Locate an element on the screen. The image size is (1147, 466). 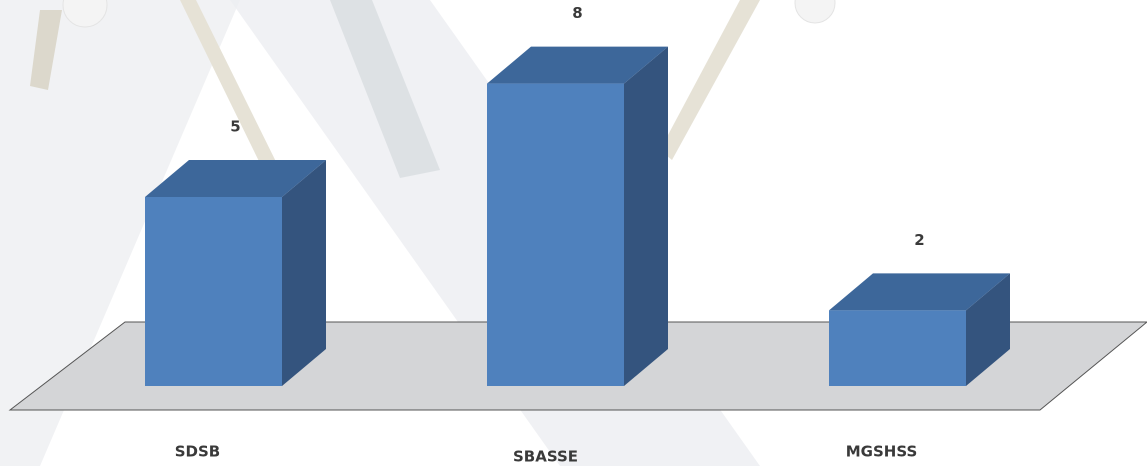
data-label: 5 is located at coordinates (235, 127).